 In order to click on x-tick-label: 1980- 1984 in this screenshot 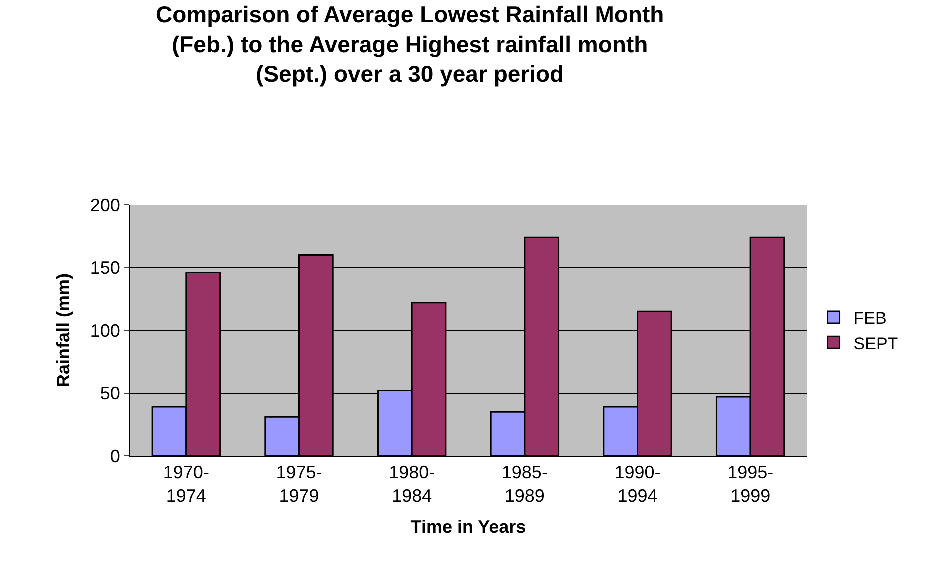, I will do `click(412, 484)`.